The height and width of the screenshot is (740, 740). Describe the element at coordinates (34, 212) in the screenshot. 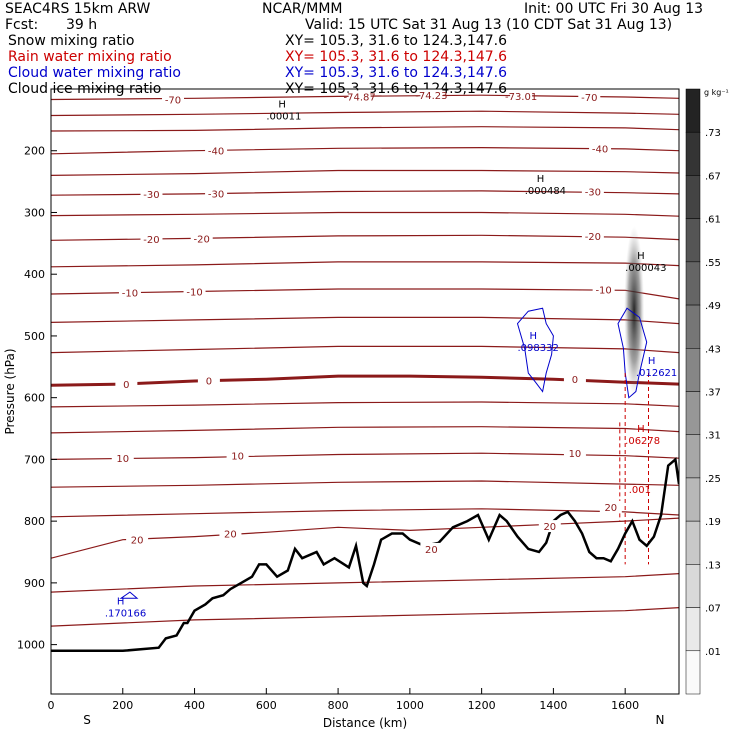

I see `y-tick-label: 300` at that location.